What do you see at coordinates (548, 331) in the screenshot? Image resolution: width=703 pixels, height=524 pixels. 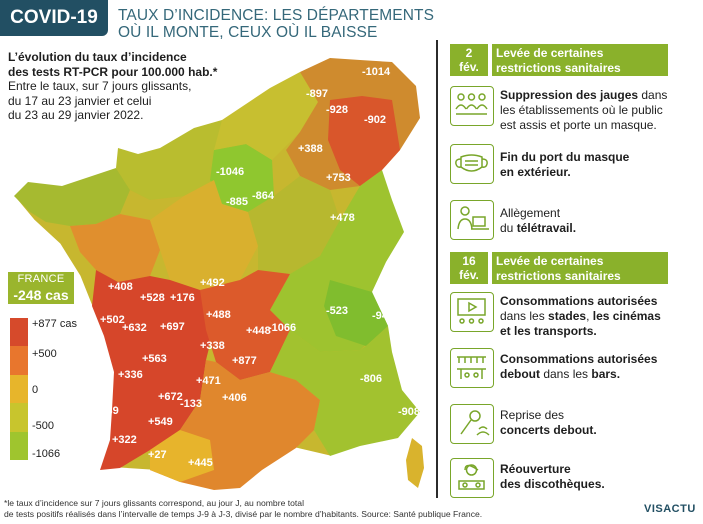 I see `item-cinema-bold-4: et les transports.` at bounding box center [548, 331].